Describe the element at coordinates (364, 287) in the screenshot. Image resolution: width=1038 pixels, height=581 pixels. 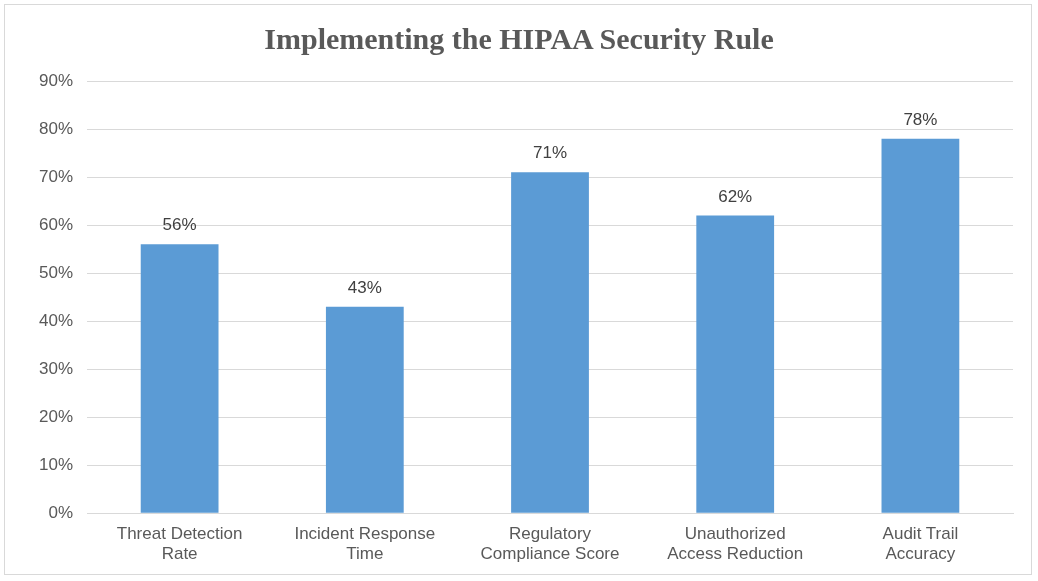
I see `data-label: 43%` at that location.